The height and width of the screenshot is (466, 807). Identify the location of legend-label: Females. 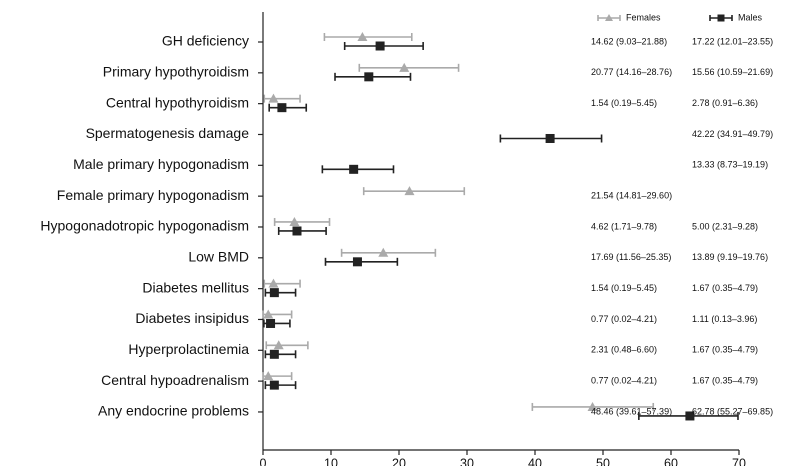
(643, 17).